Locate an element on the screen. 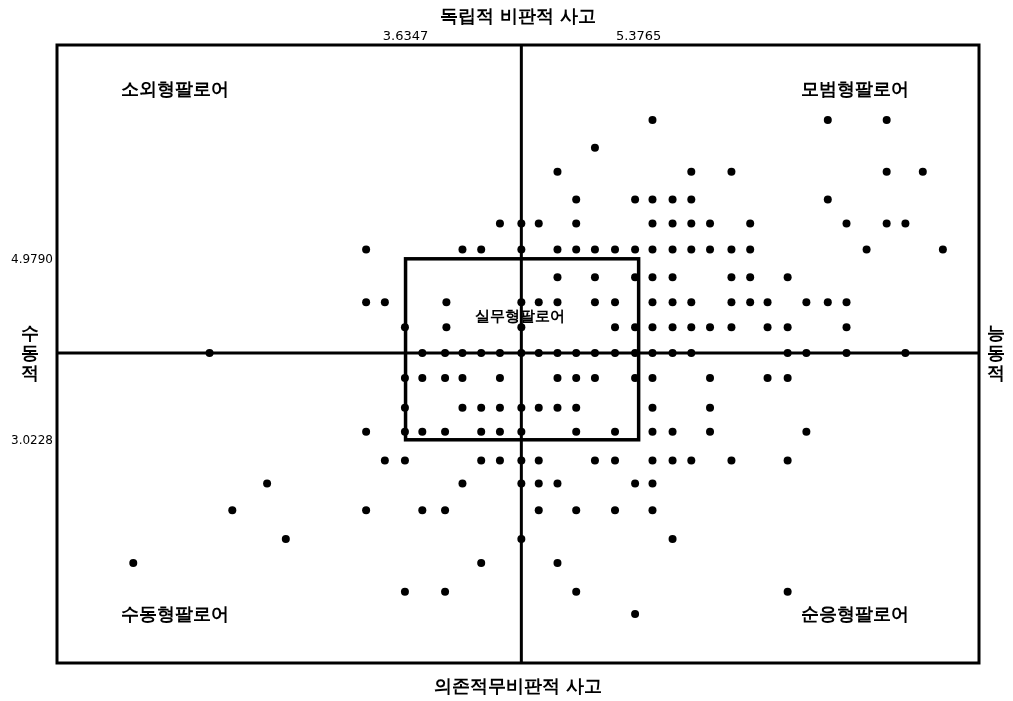  x-tick-label: 3.6347 is located at coordinates (405, 35).